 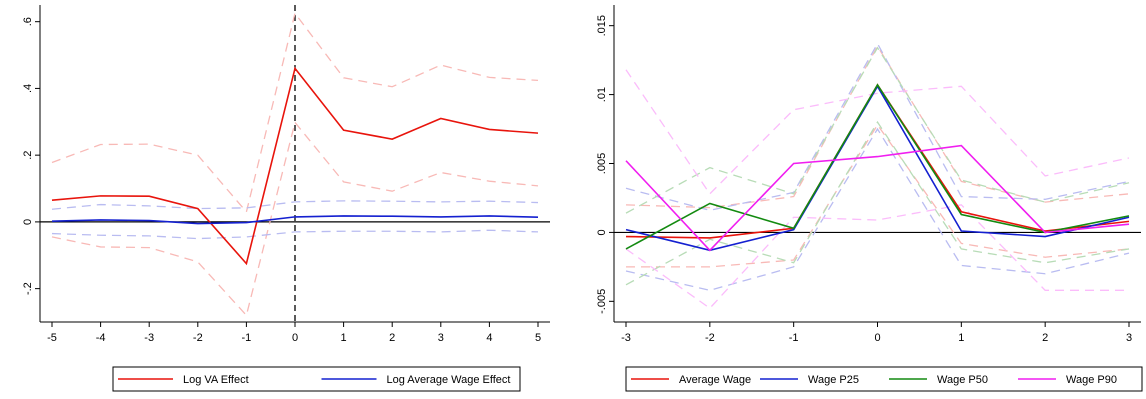 I want to click on legend-label-series-1: Log VA Effect, so click(x=216, y=380).